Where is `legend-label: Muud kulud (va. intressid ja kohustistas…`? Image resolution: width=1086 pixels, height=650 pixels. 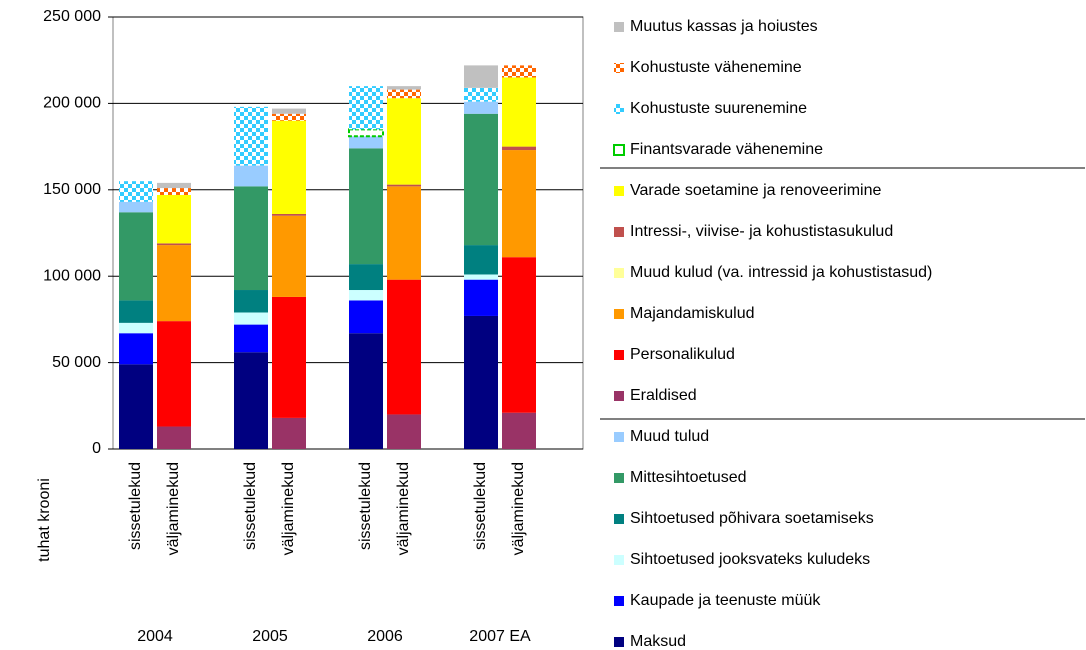 legend-label: Muud kulud (va. intressid ja kohustistas… is located at coordinates (781, 272).